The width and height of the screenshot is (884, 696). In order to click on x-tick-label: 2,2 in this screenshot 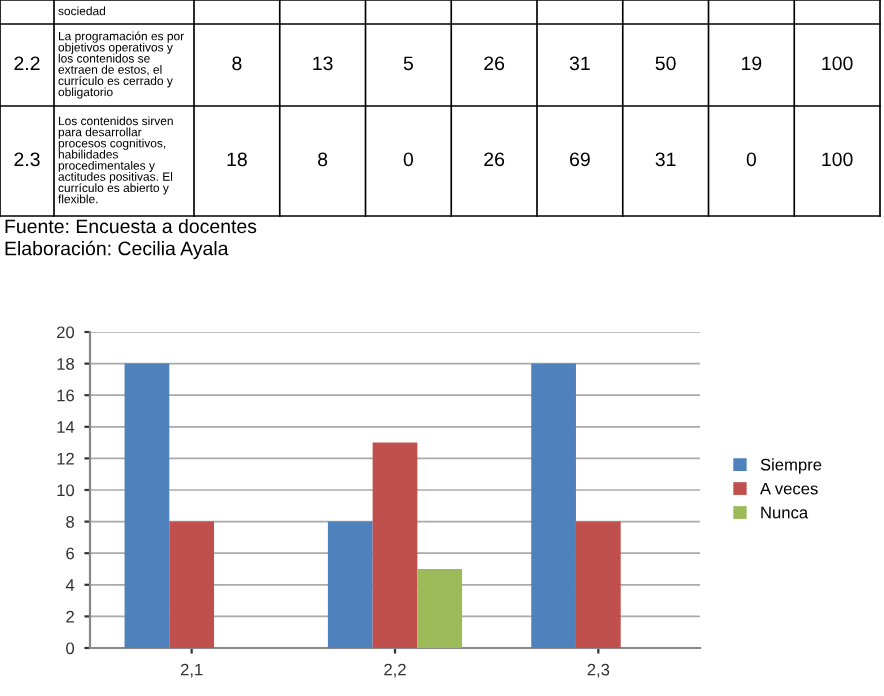, I will do `click(395, 670)`.